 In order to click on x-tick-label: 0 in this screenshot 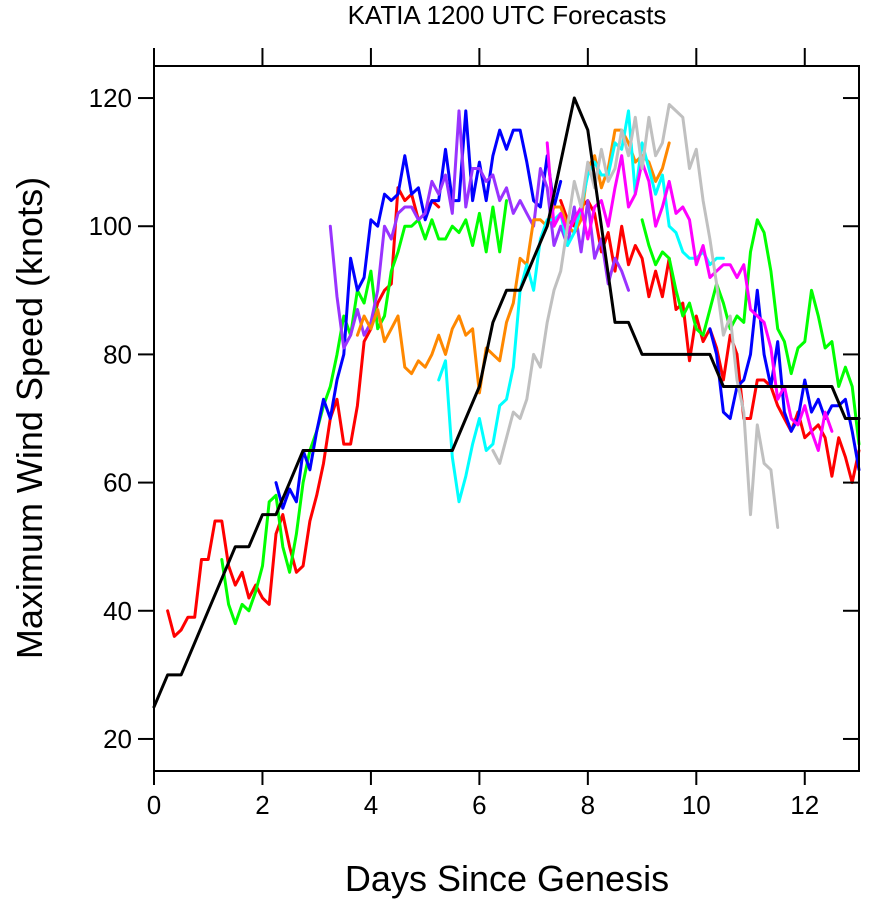, I will do `click(154, 805)`.